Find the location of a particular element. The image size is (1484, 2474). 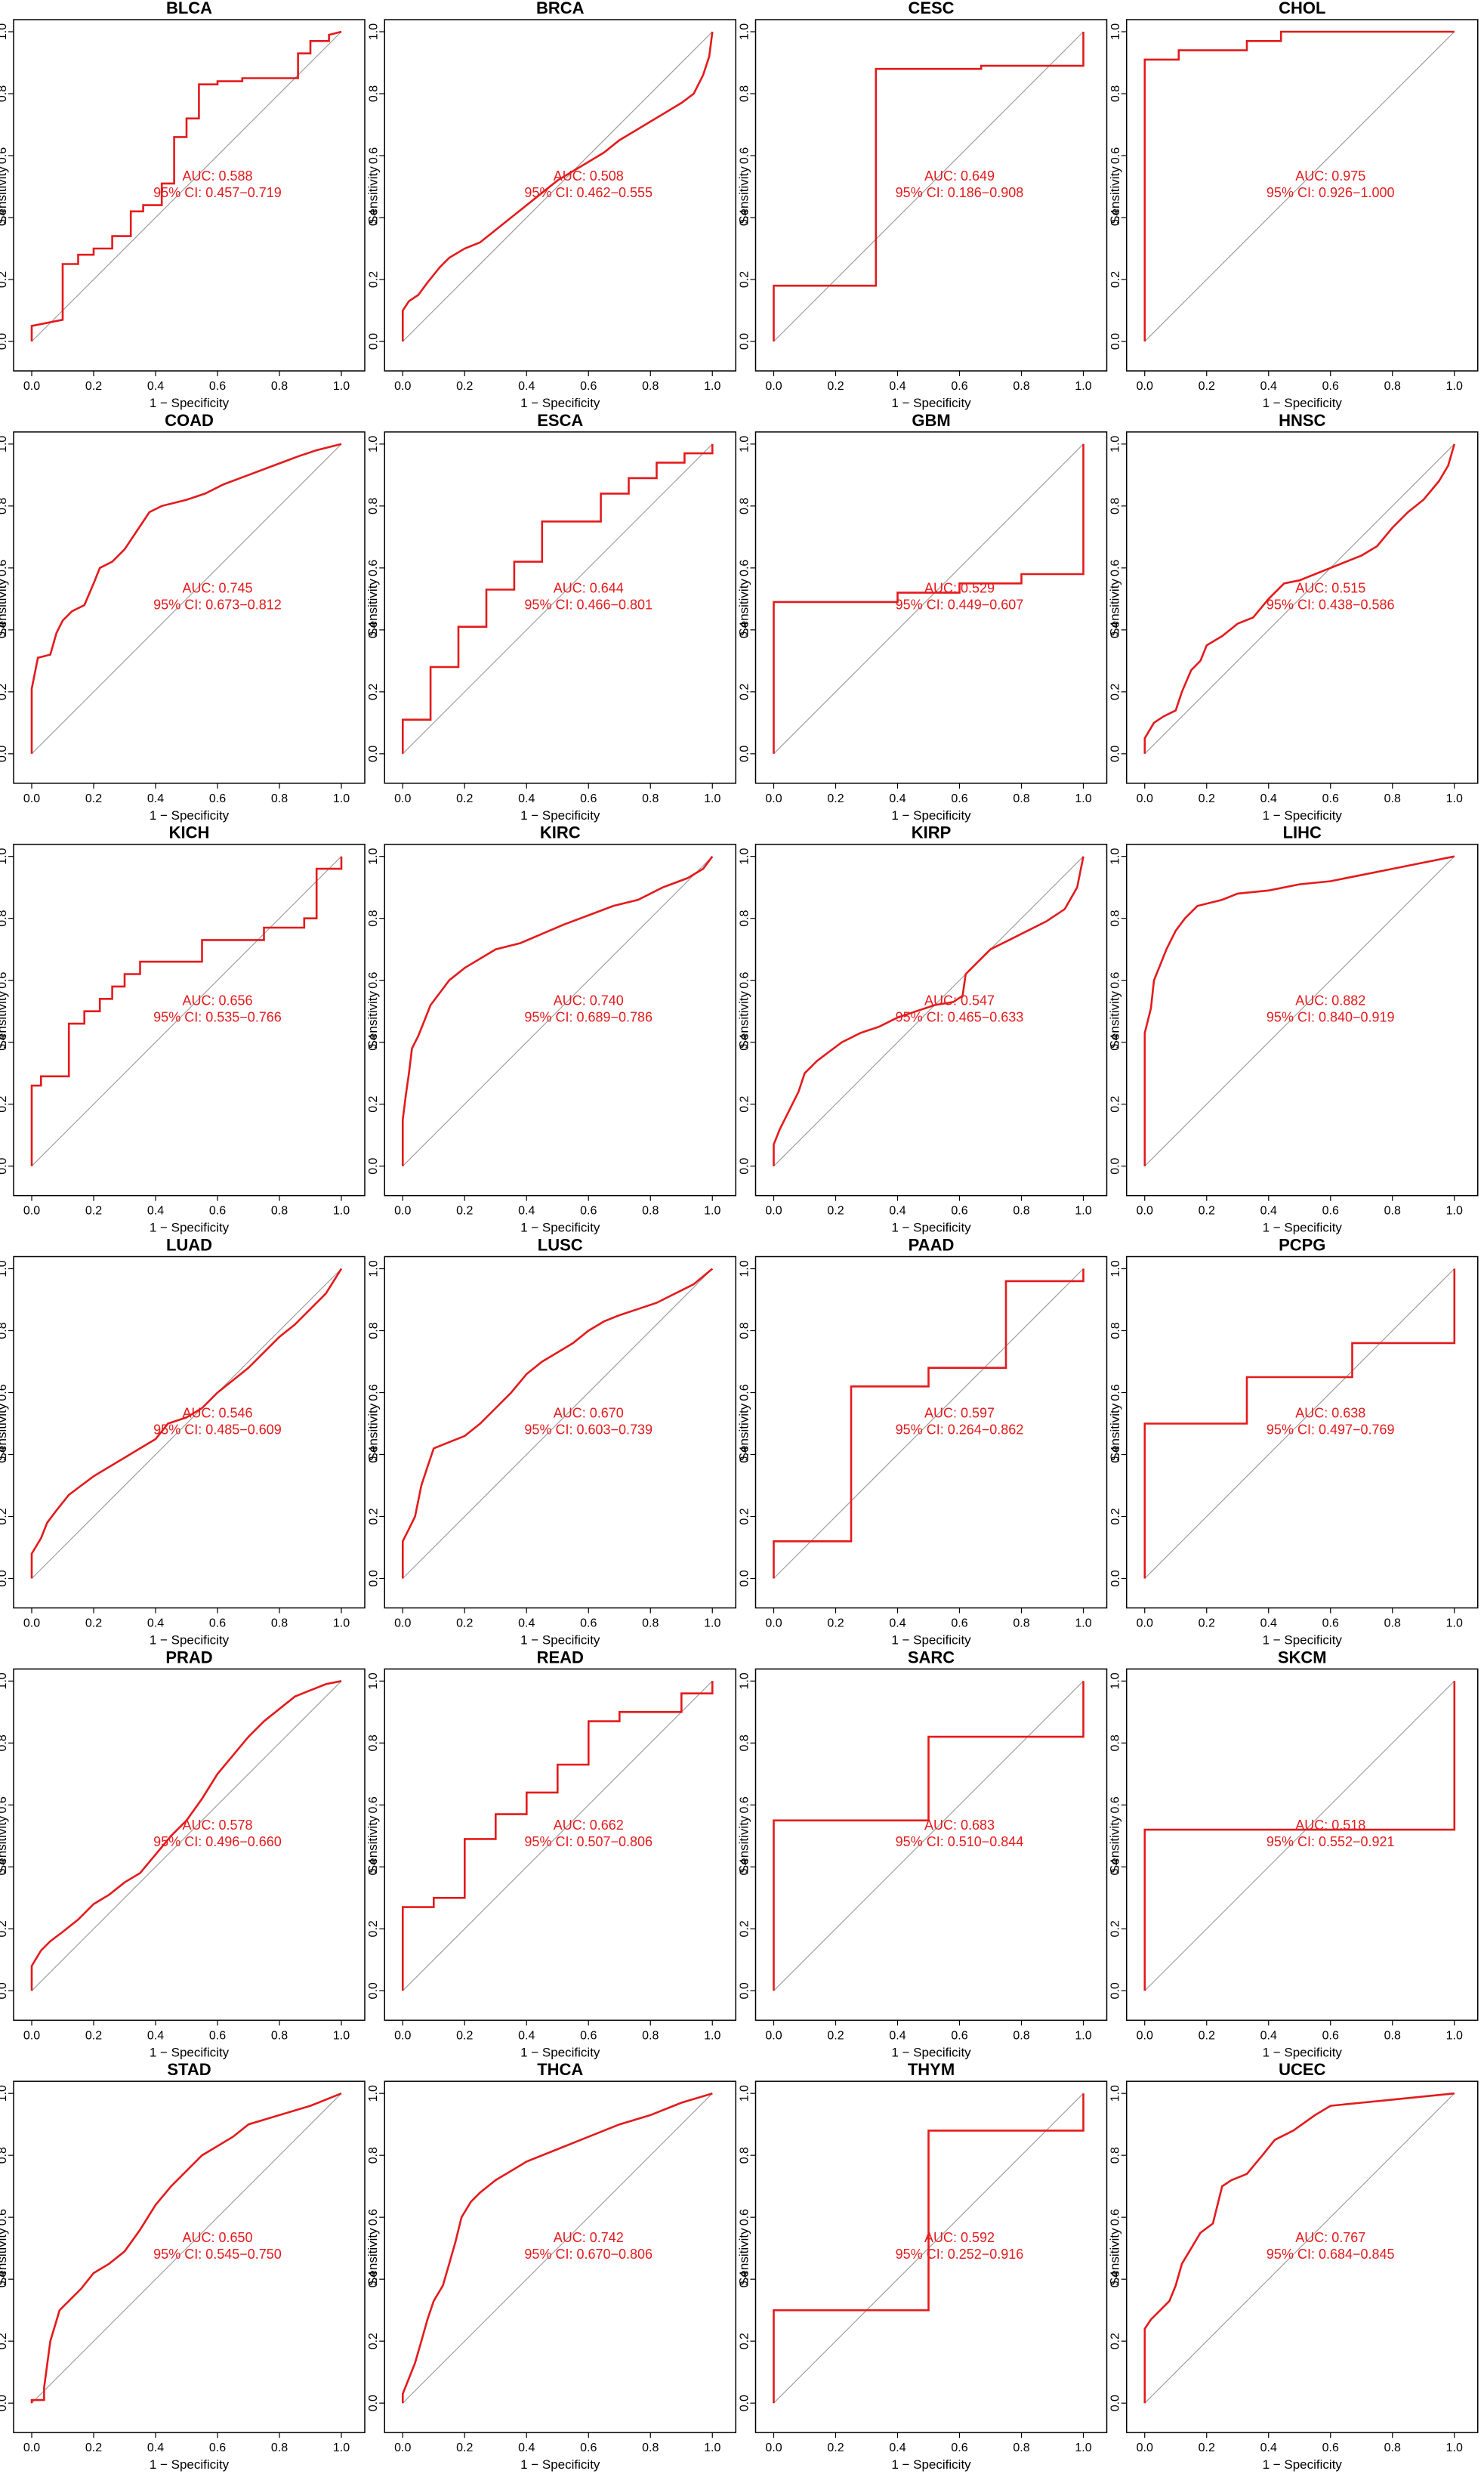

panel-title: COAD is located at coordinates (189, 420).